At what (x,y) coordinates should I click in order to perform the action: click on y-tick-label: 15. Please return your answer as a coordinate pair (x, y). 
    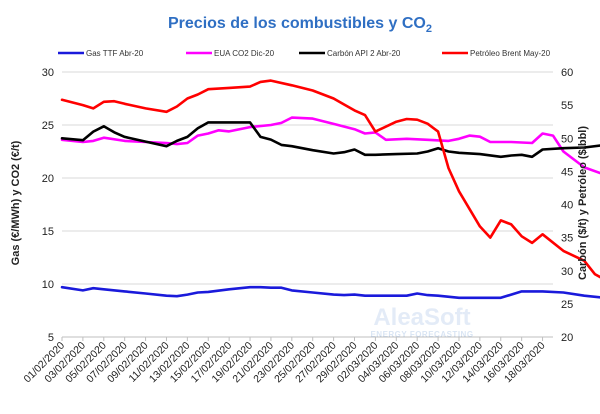
    Looking at the image, I should click on (48, 232).